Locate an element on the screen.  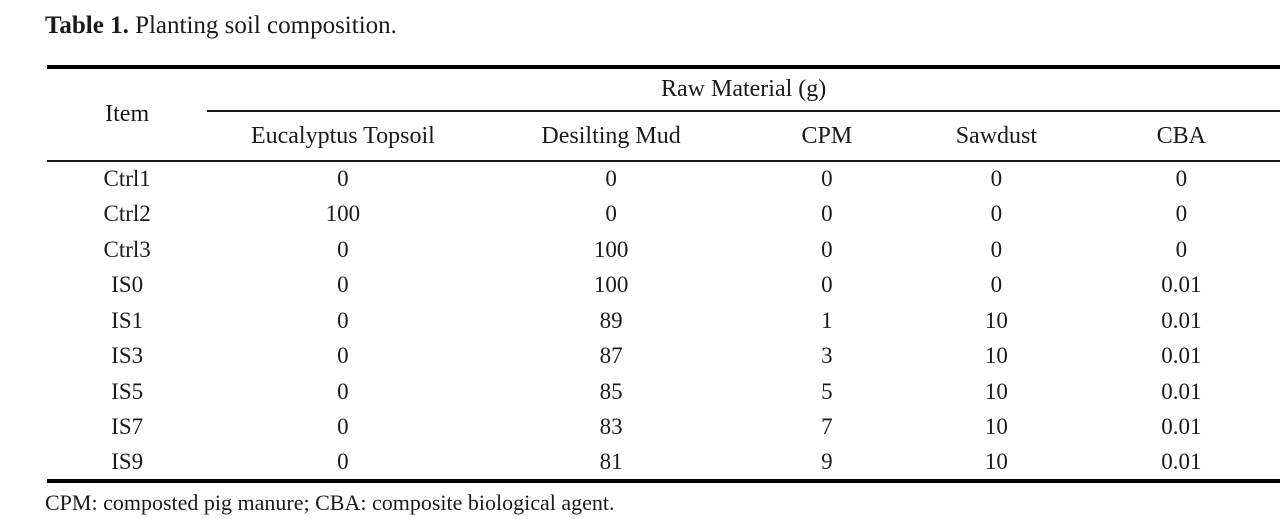
caption-label: Table 1. is located at coordinates (87, 25).